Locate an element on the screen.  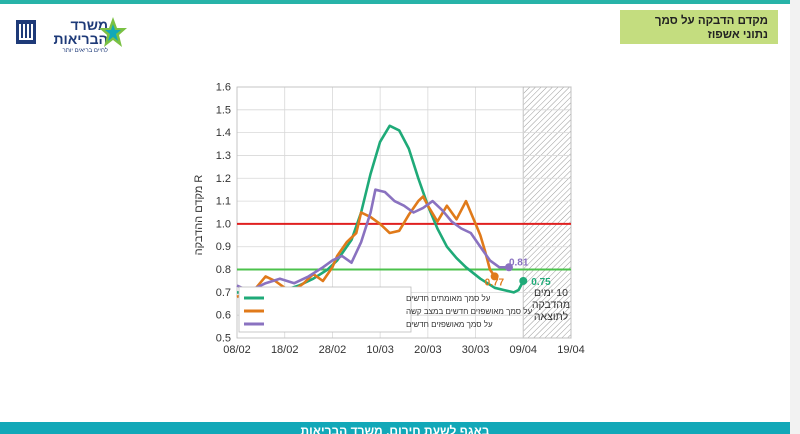
x-tick-label: 08/02 is located at coordinates (237, 350).